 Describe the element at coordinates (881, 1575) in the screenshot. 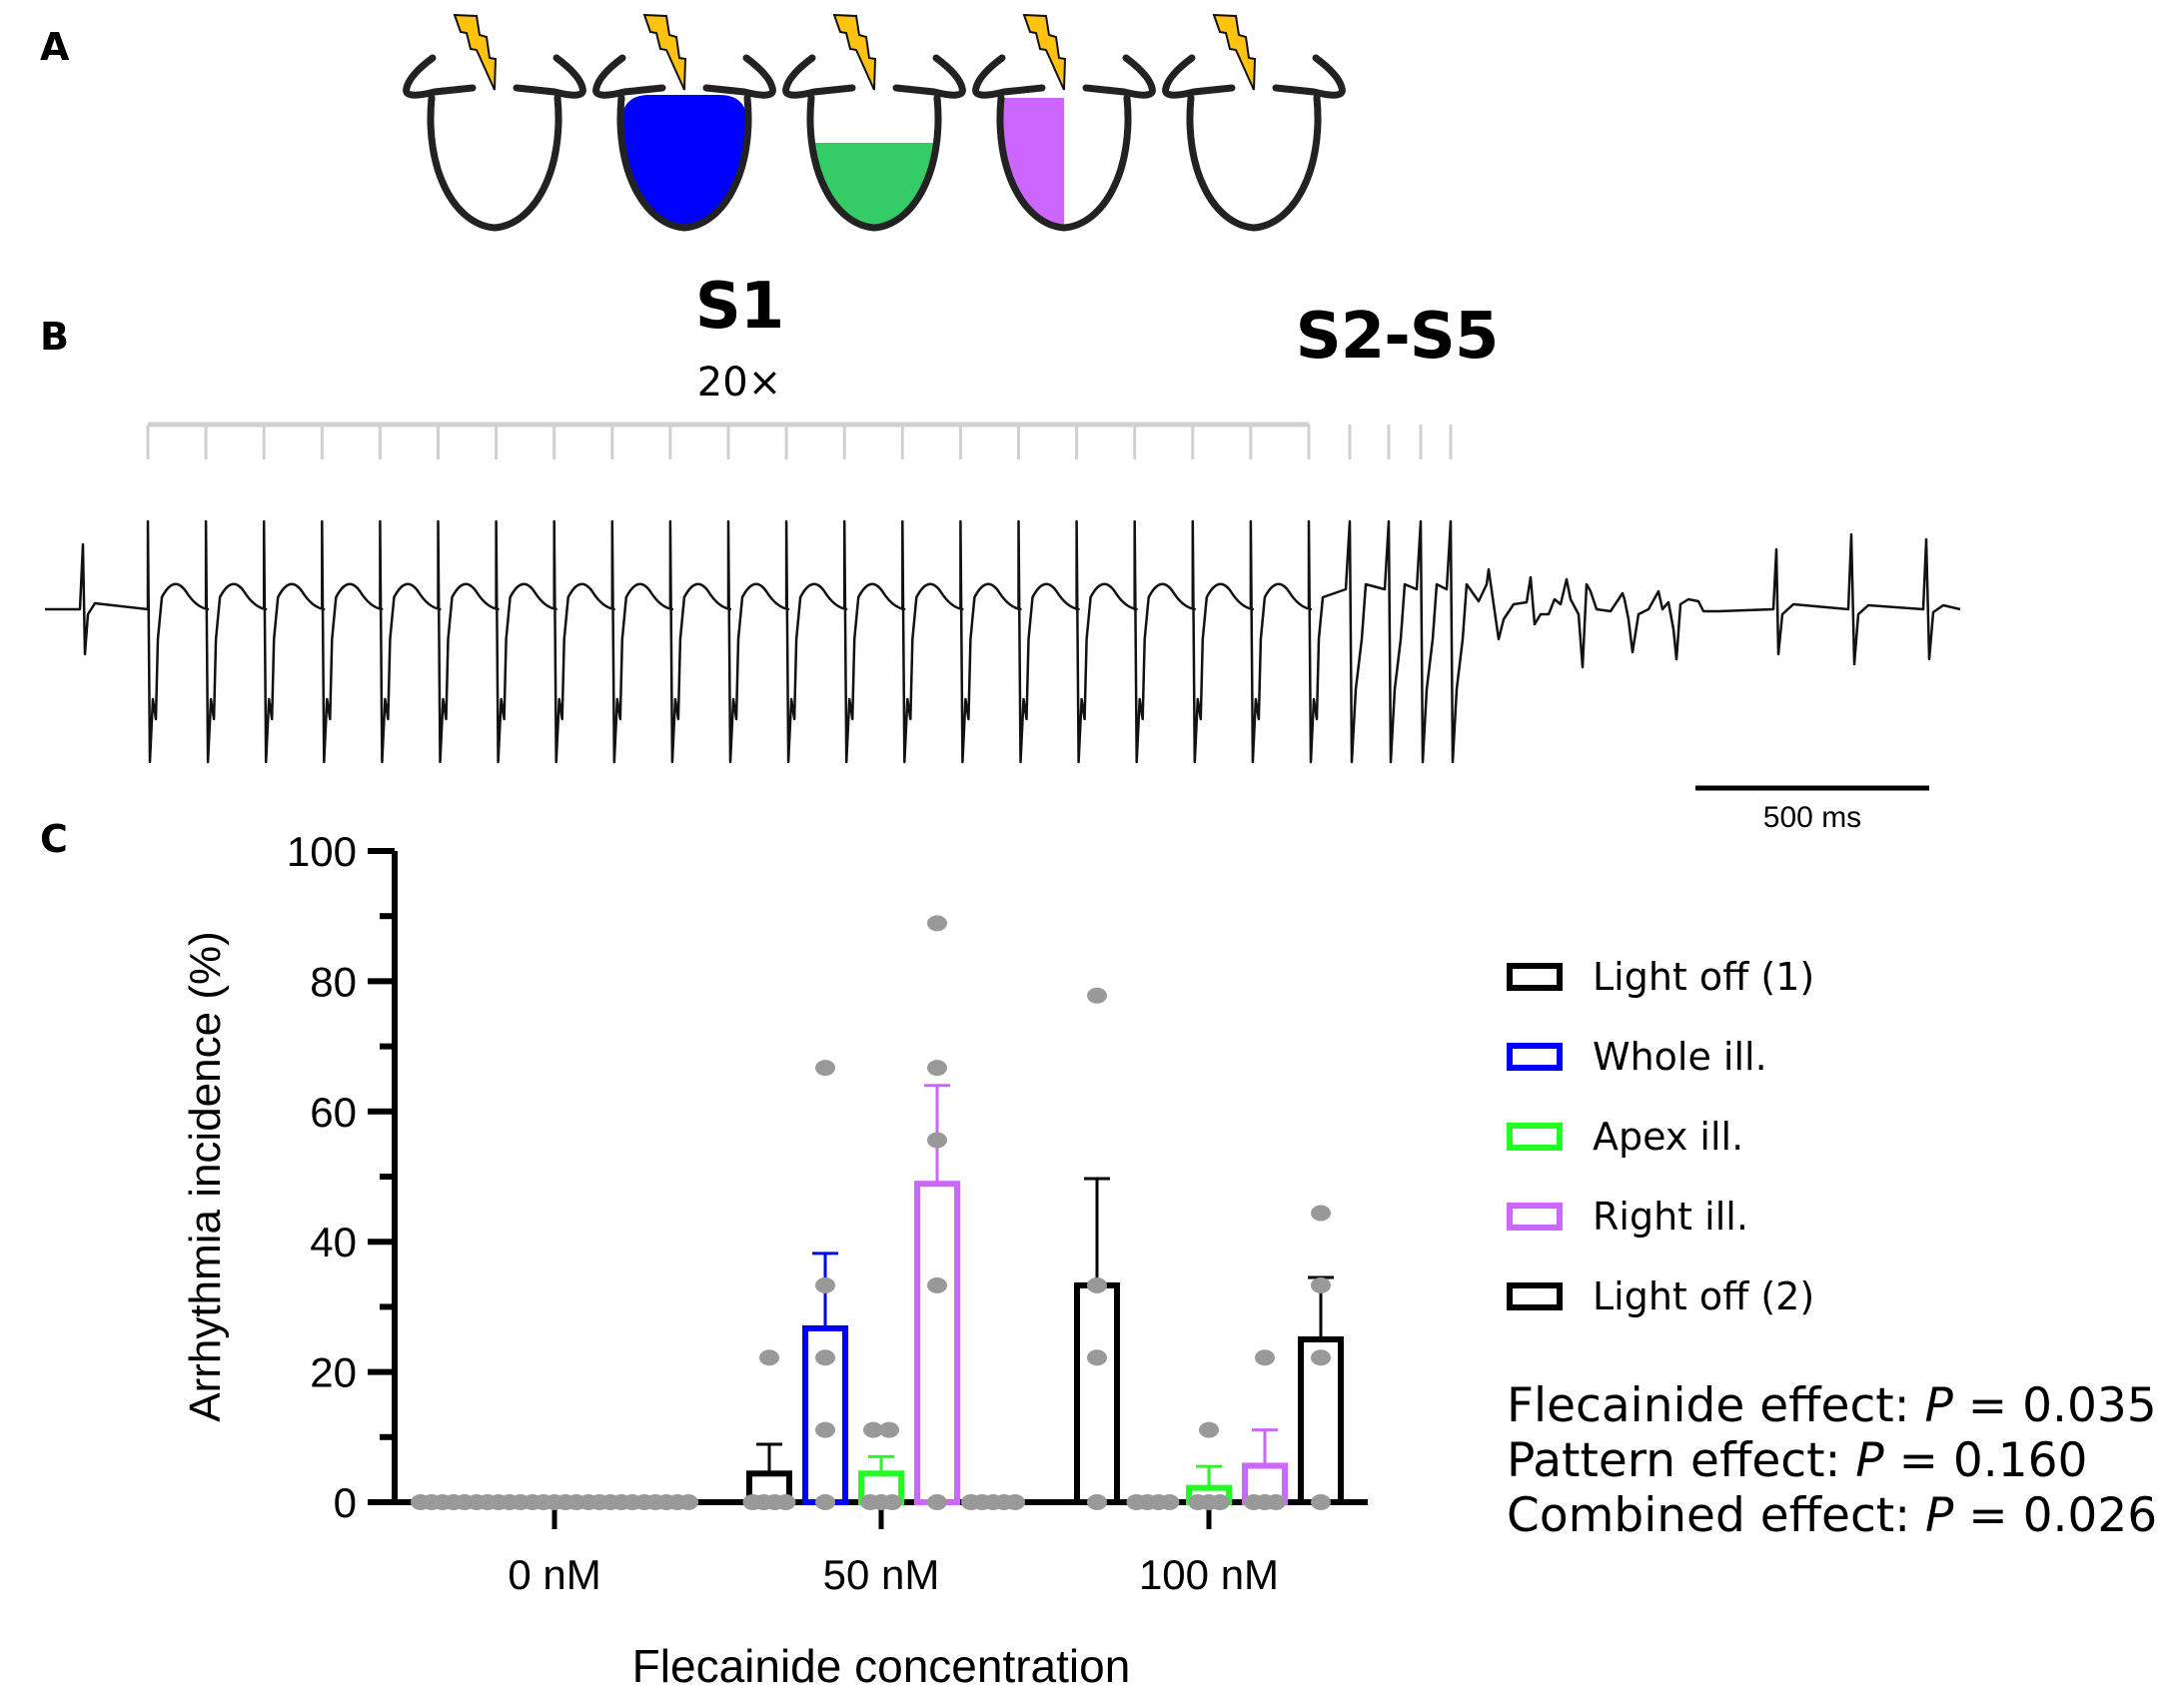

I see `x-tick-label: 50 nM` at that location.